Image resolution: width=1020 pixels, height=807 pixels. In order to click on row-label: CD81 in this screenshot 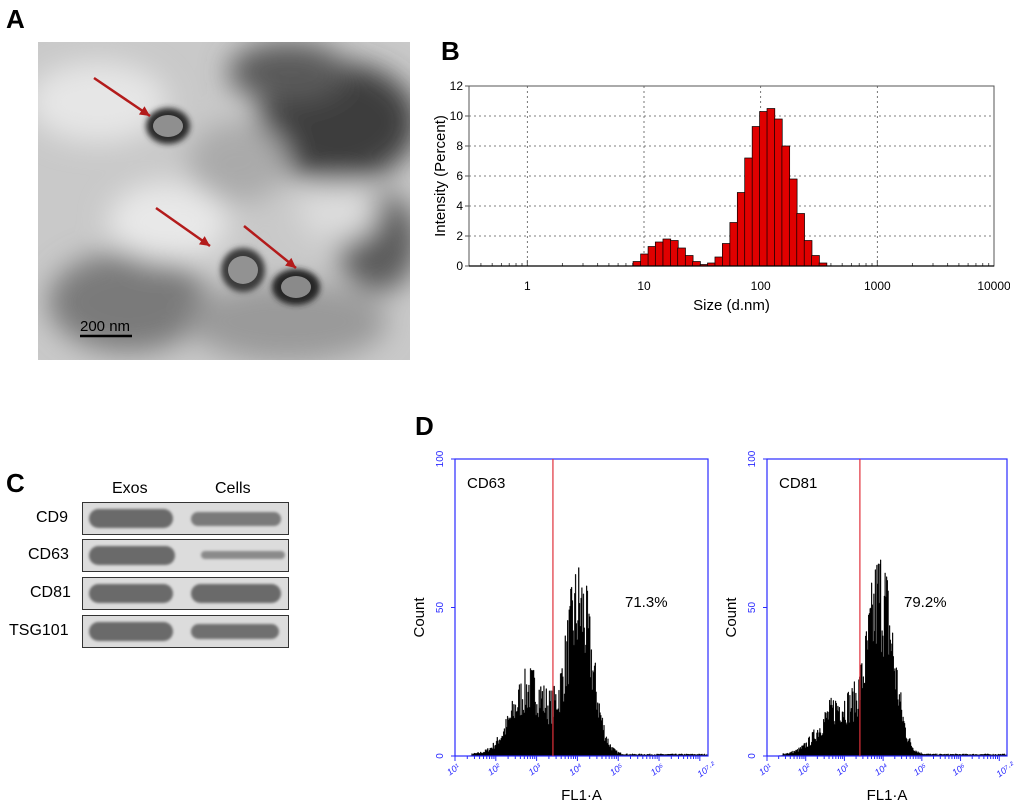, I will do `click(50, 592)`.